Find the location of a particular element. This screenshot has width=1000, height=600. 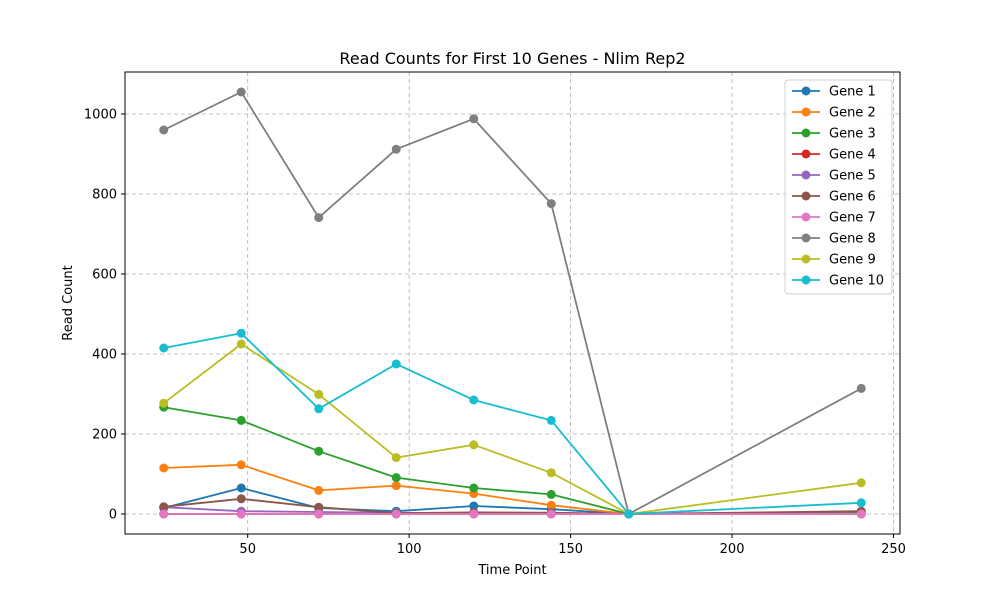

legend-label: Gene 8 is located at coordinates (852, 239).